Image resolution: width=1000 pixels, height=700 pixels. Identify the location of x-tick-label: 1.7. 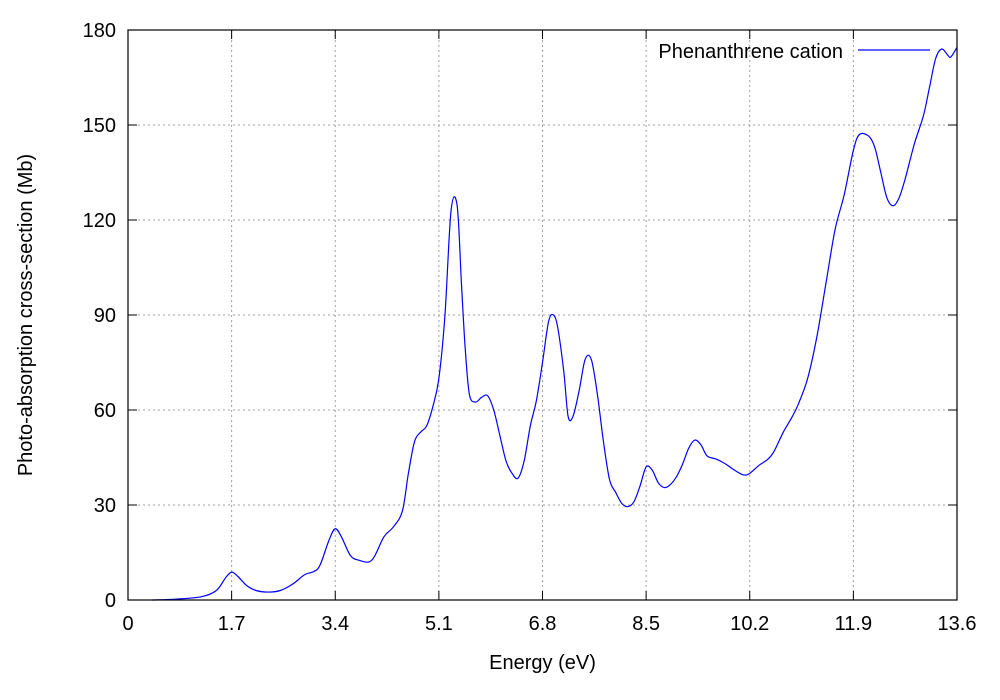
(232, 624).